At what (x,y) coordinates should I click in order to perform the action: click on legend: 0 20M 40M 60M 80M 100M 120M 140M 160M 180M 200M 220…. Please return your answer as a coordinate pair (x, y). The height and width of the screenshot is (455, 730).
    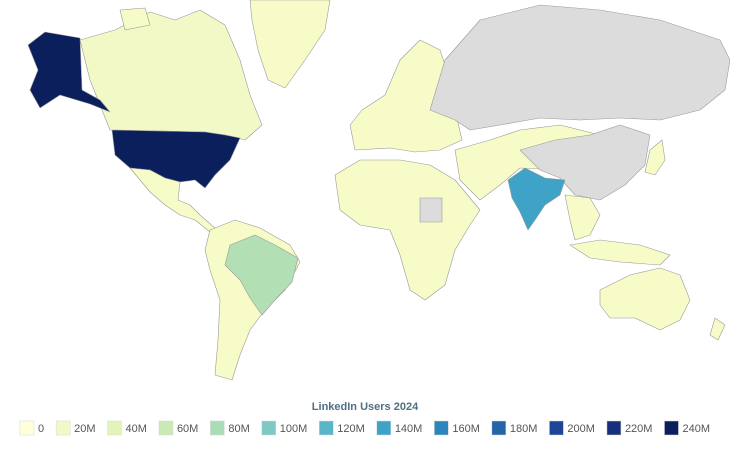
    Looking at the image, I should click on (364, 428).